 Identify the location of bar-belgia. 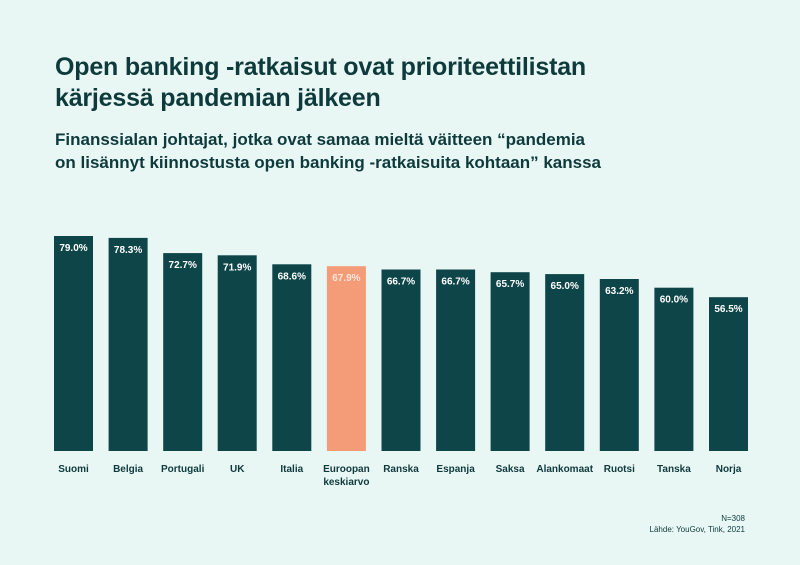
(128, 344).